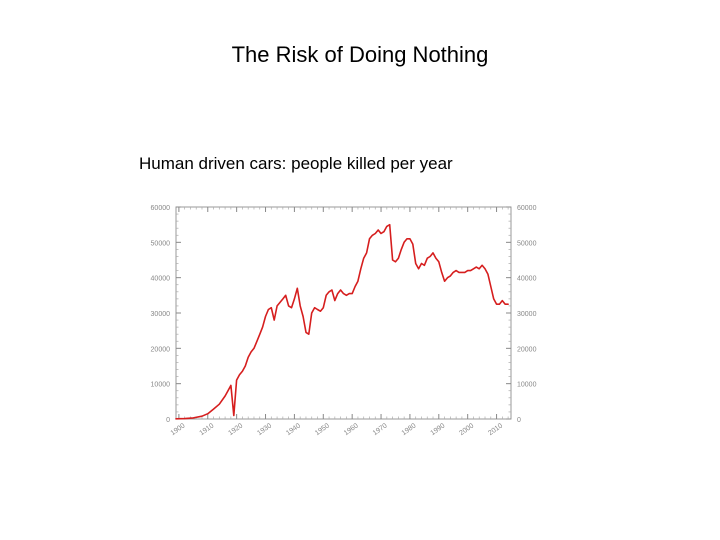  What do you see at coordinates (409, 429) in the screenshot?
I see `x-tick-label: 1980` at bounding box center [409, 429].